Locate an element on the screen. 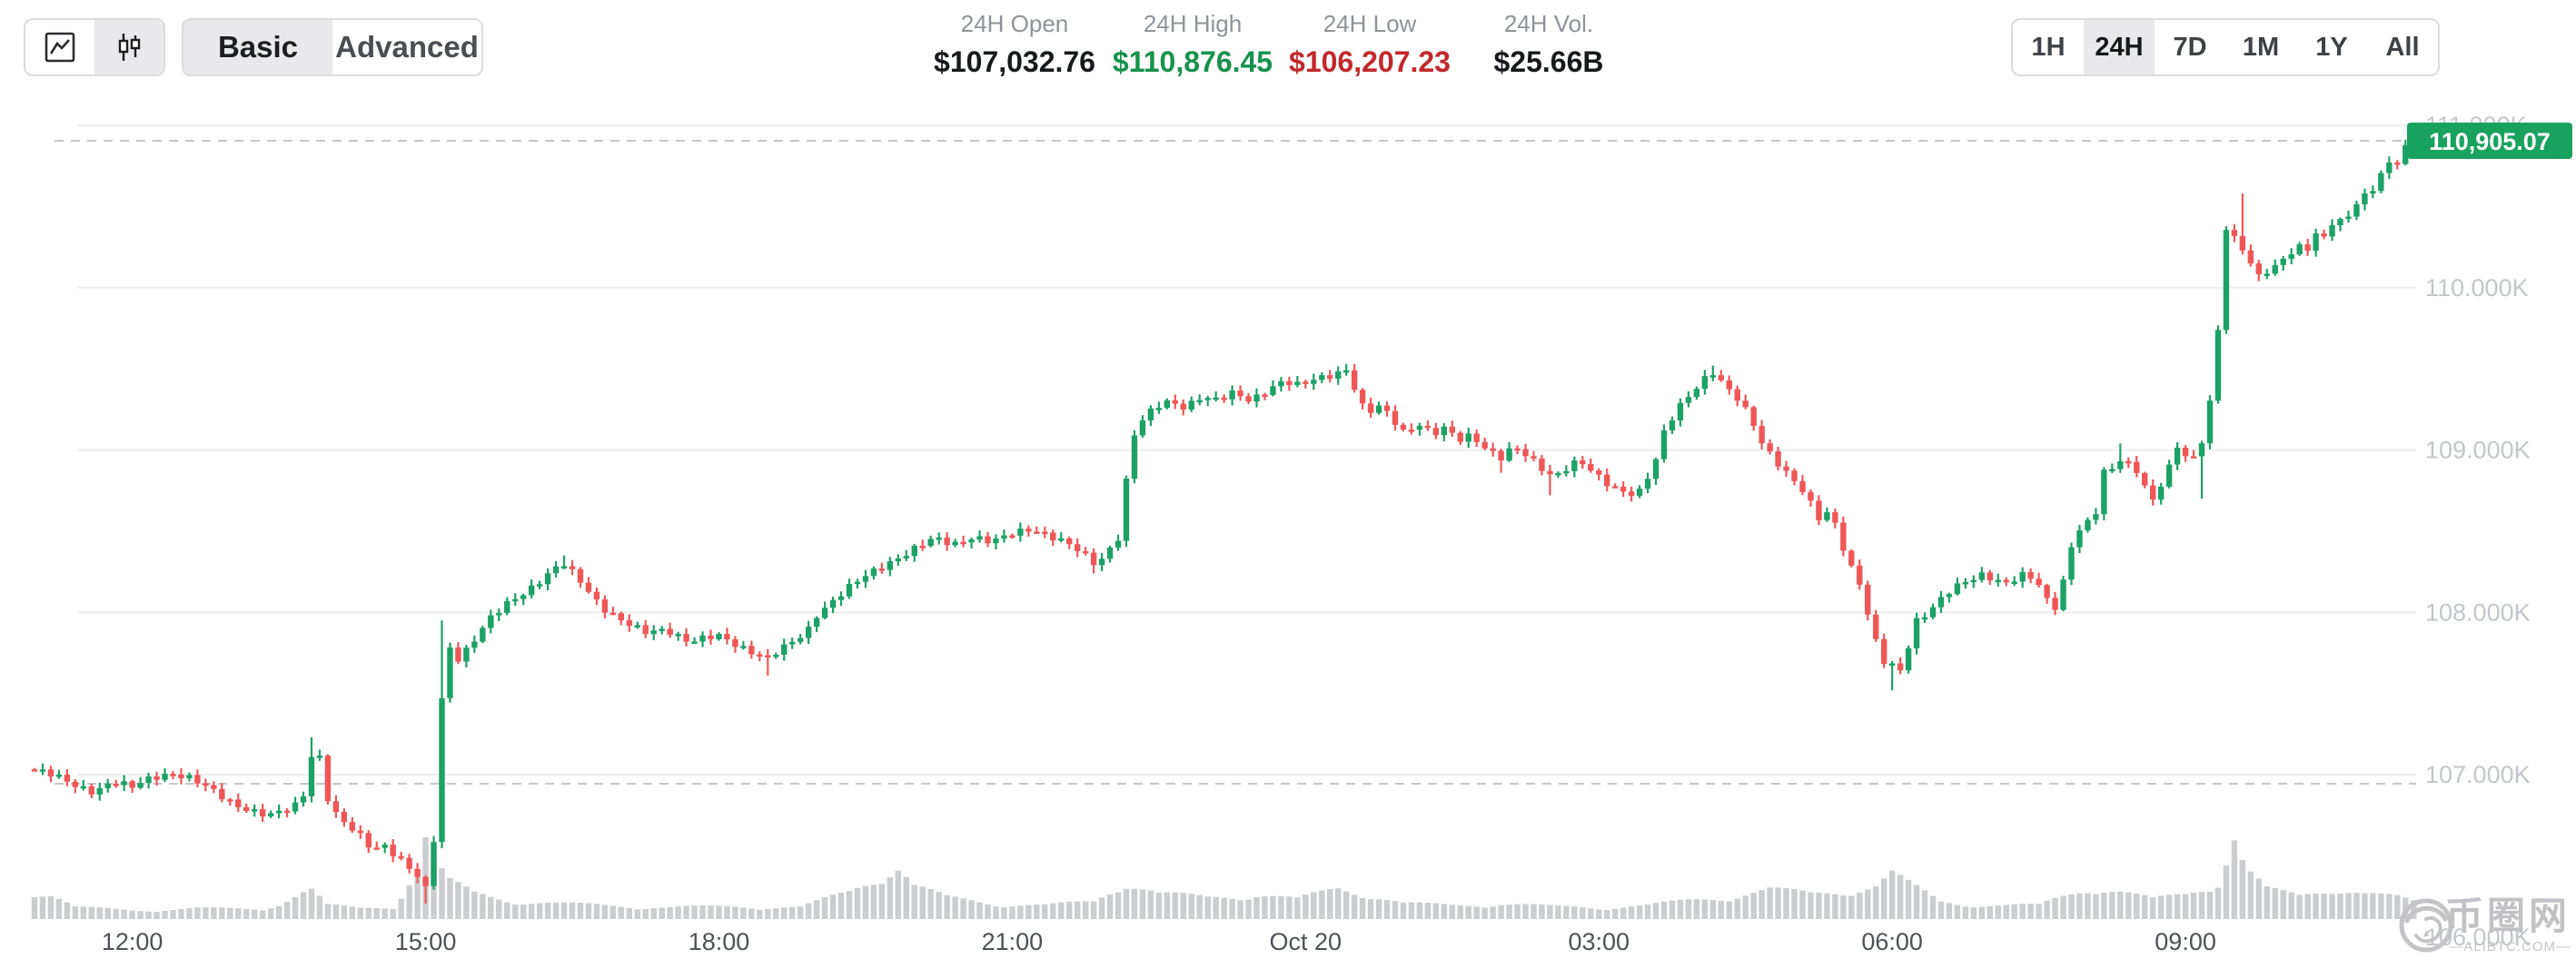 The height and width of the screenshot is (959, 2576). range-1y-button: 1Y is located at coordinates (2331, 47).